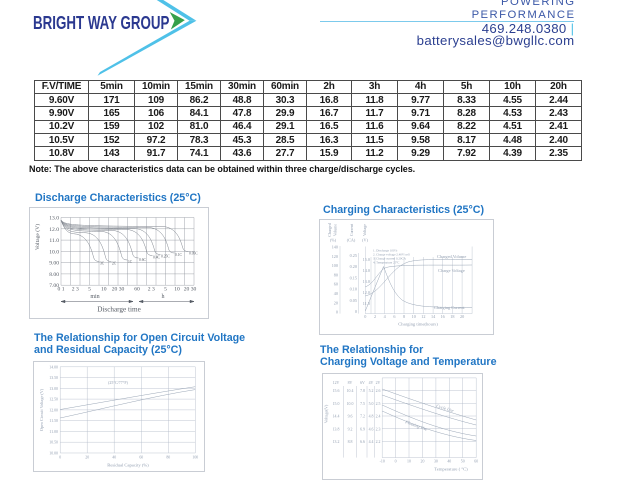  Describe the element at coordinates (53, 367) in the screenshot. I see `svg-text: 14.00` at that location.